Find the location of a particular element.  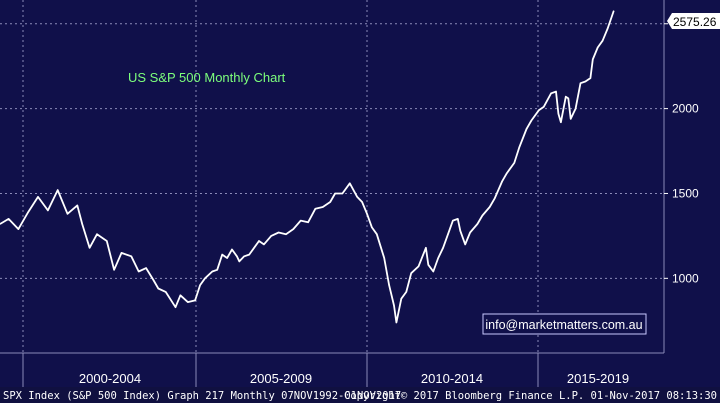

y-tick-label: 2000 is located at coordinates (685, 109).